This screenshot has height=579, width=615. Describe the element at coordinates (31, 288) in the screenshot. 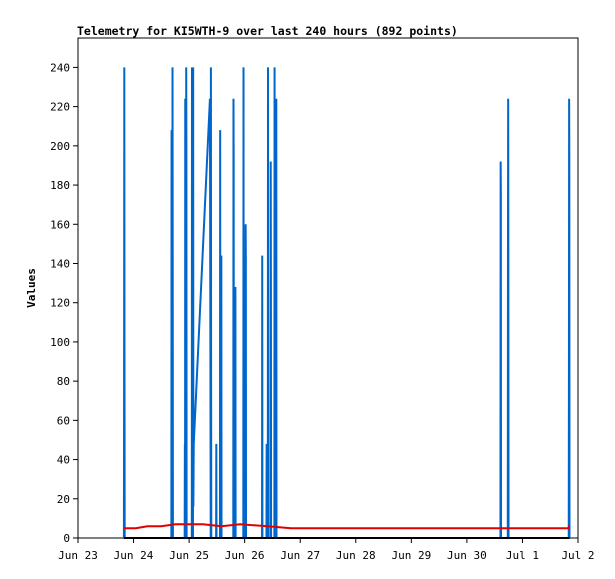

I see `y-axis-label: Values` at that location.